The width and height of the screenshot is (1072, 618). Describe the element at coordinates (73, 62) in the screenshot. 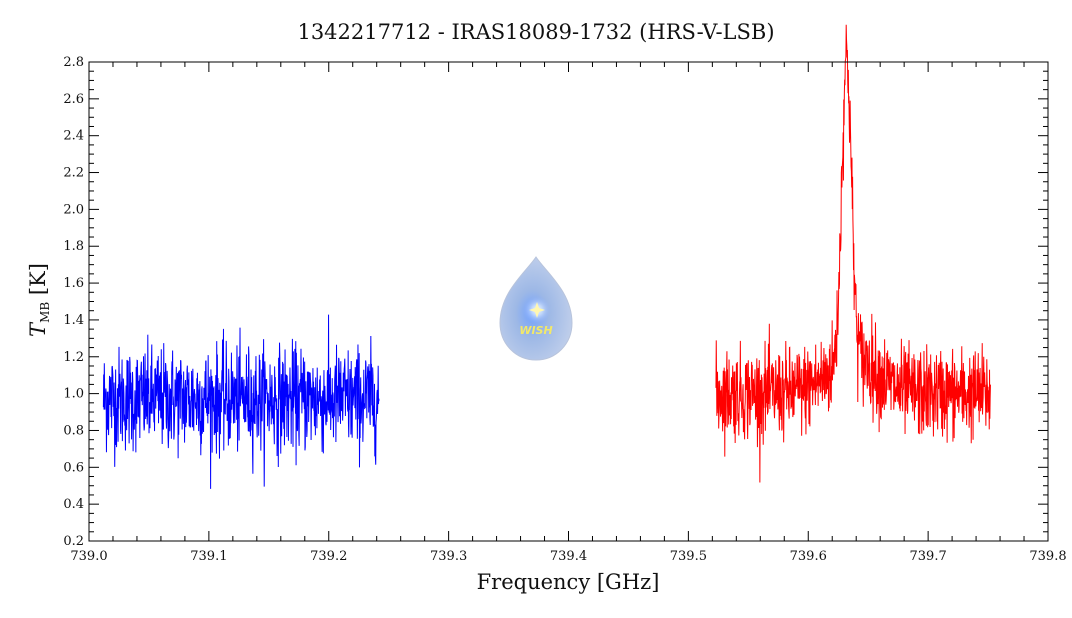

I see `y-tick-label: 2.8` at that location.